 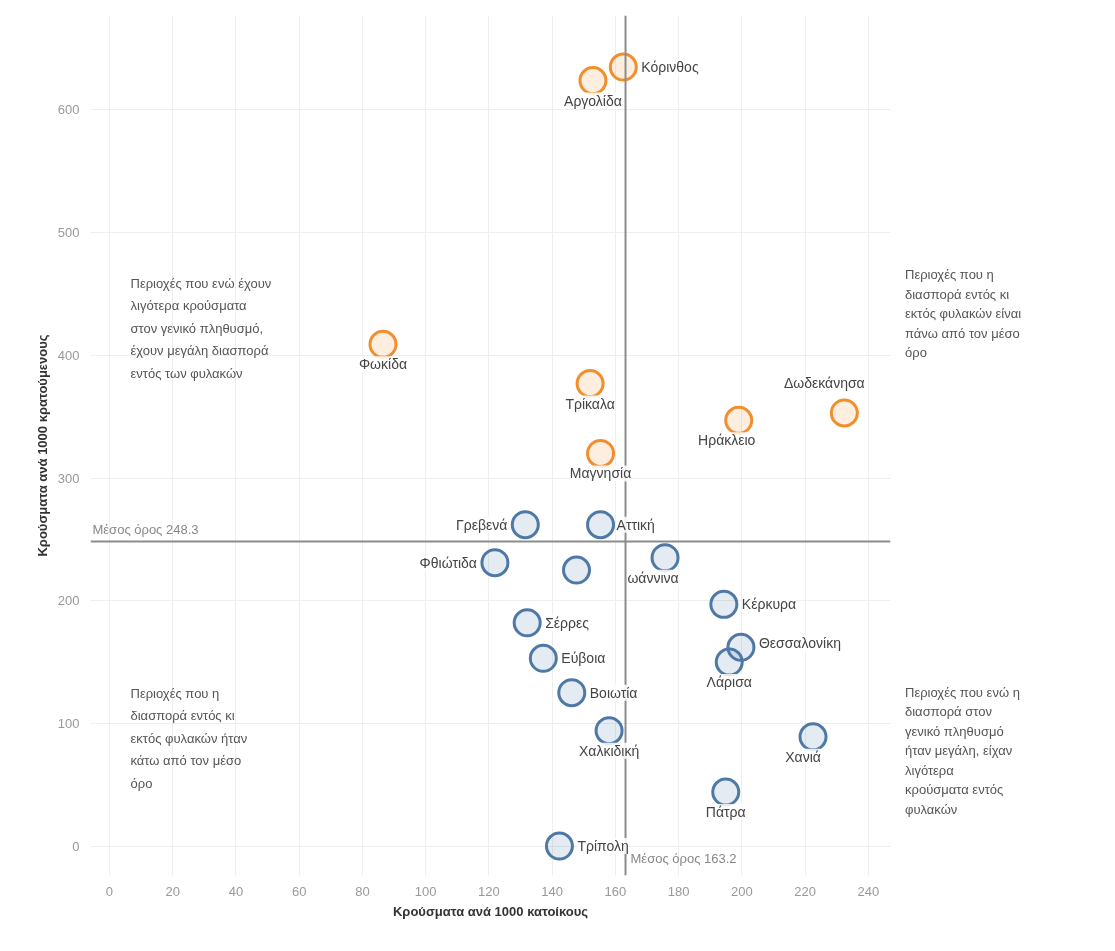 I want to click on x-tick-label: 240, so click(x=868, y=891).